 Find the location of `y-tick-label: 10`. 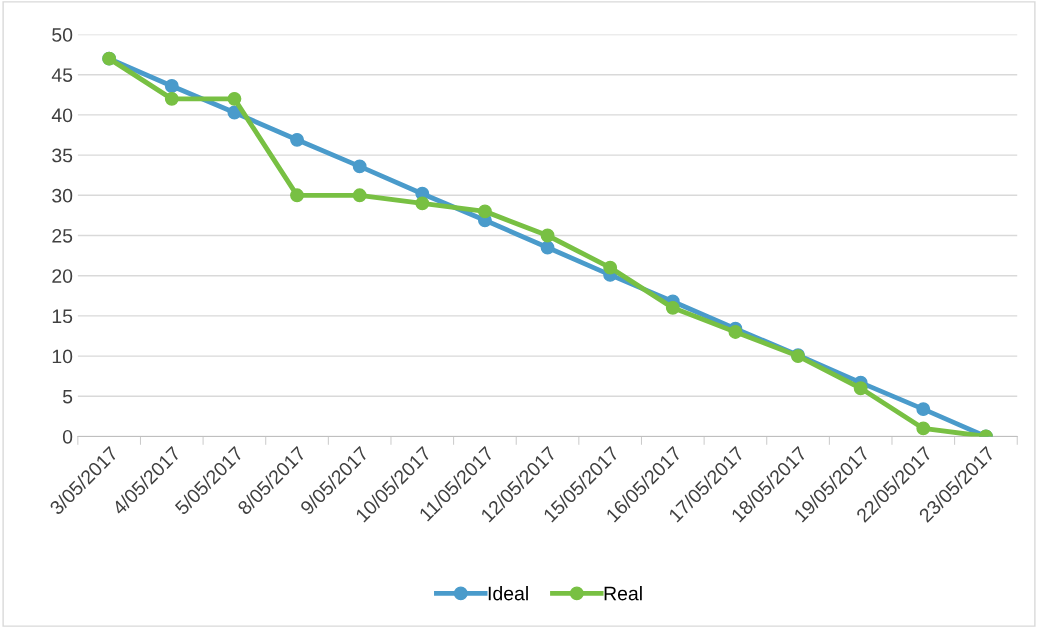

y-tick-label: 10 is located at coordinates (62, 356).